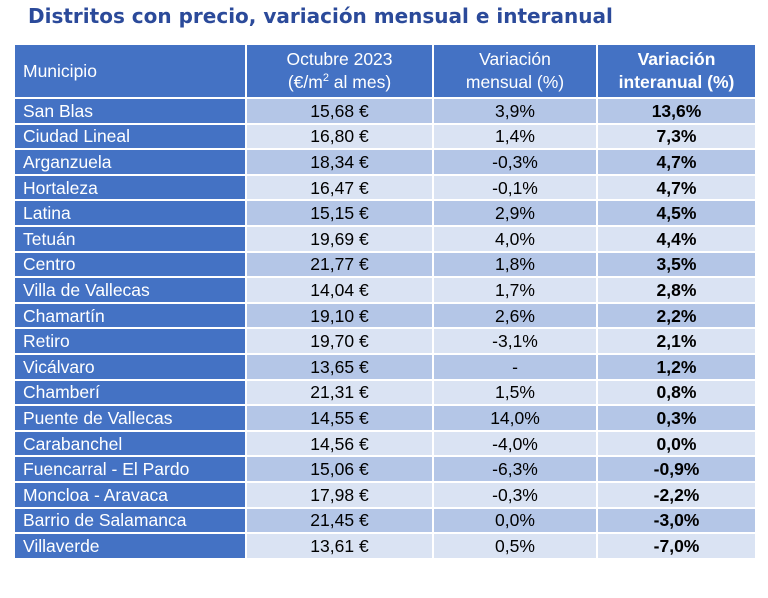 This screenshot has width=768, height=598. I want to click on cell-variacion-mensual: -6,3%, so click(515, 469).